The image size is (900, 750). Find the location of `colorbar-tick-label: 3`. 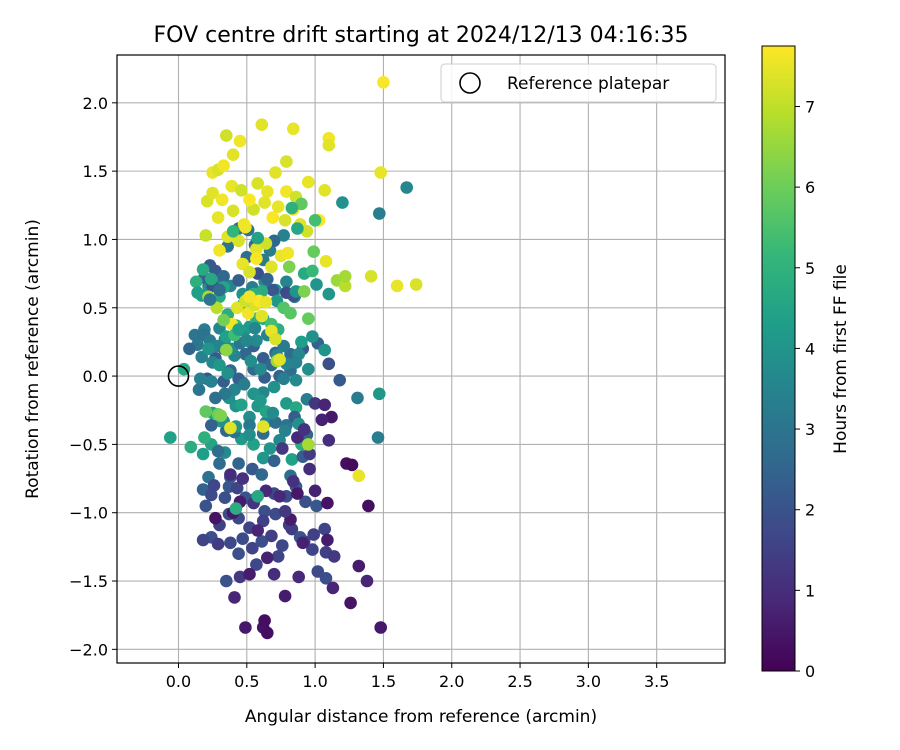

colorbar-tick-label: 3 is located at coordinates (810, 429).